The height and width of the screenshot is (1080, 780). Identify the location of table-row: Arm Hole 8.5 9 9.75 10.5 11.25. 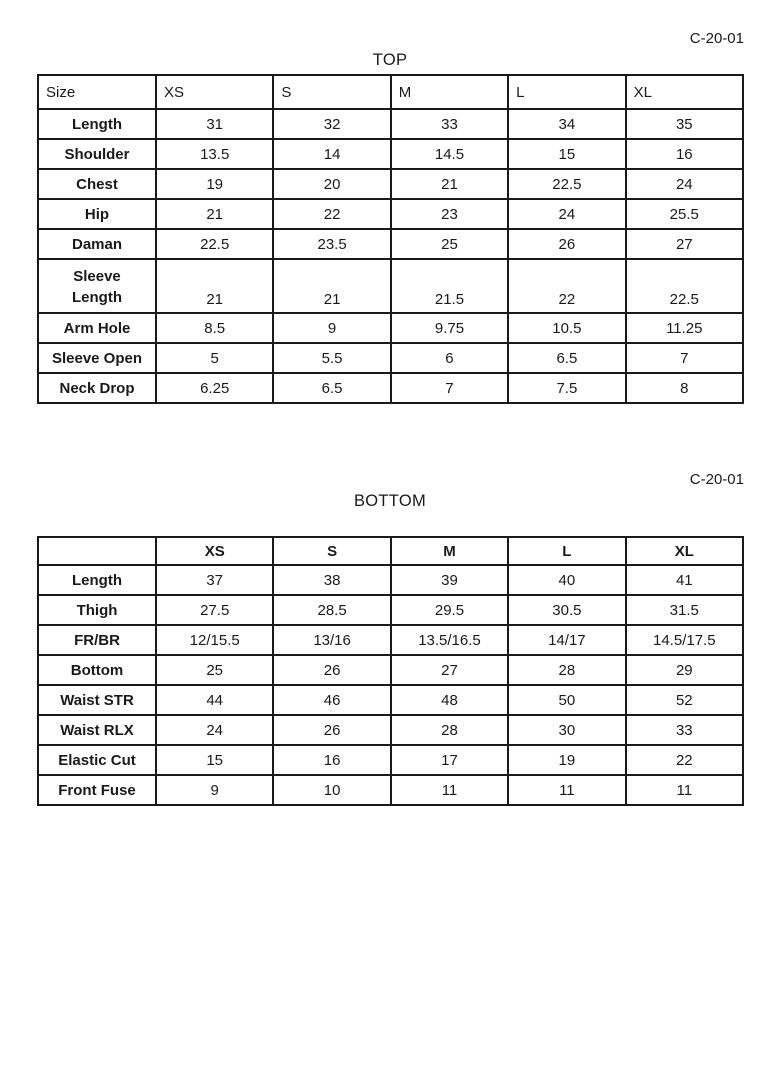
(391, 328).